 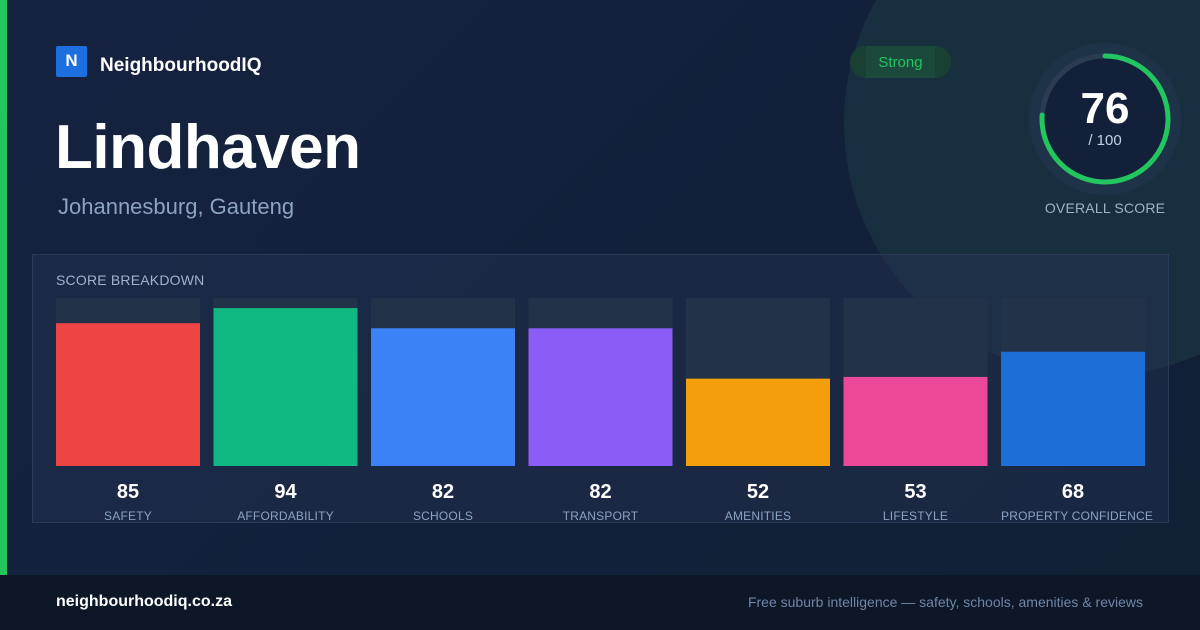 I want to click on bar-affordability, so click(x=285, y=387).